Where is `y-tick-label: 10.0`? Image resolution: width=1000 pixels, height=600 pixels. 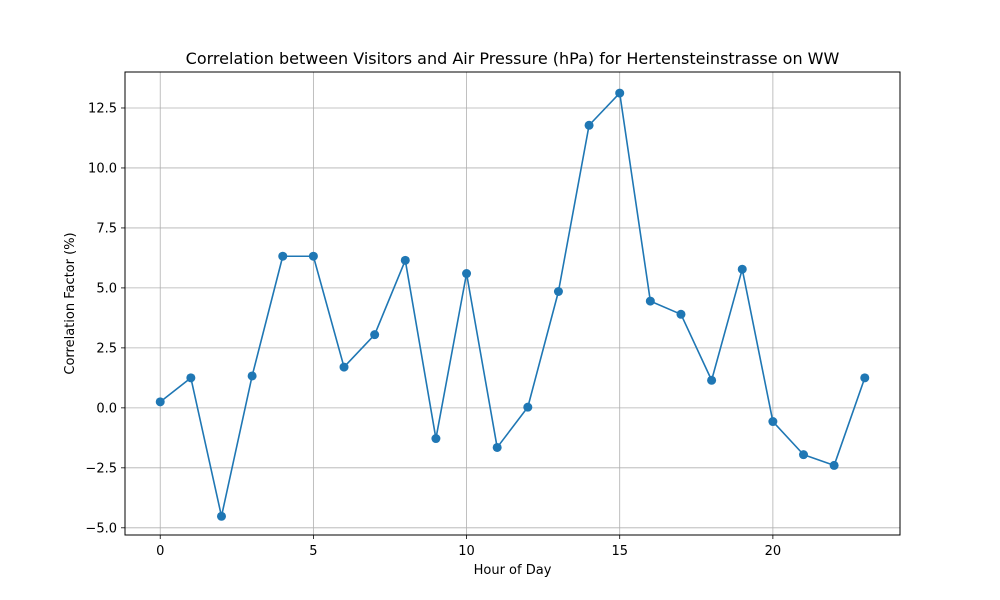 y-tick-label: 10.0 is located at coordinates (102, 168).